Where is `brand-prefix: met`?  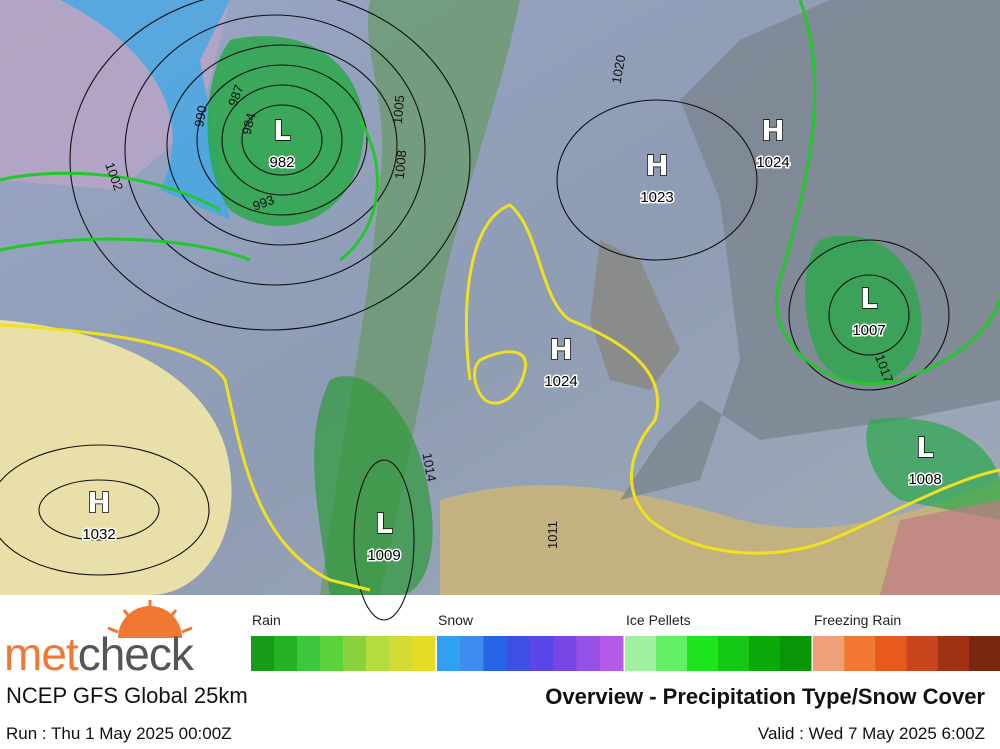 brand-prefix: met is located at coordinates (41, 654).